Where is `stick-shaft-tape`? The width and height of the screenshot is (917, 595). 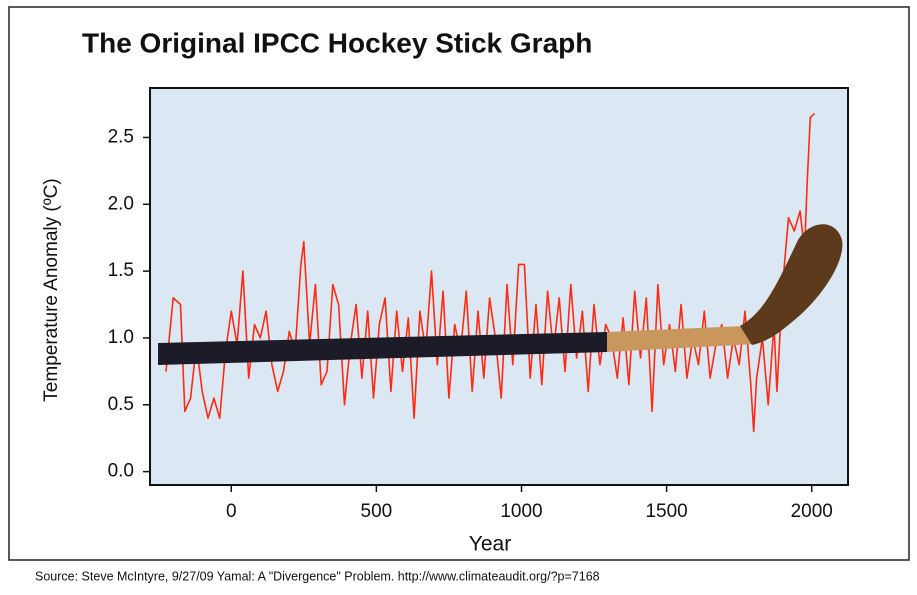 stick-shaft-tape is located at coordinates (382, 348).